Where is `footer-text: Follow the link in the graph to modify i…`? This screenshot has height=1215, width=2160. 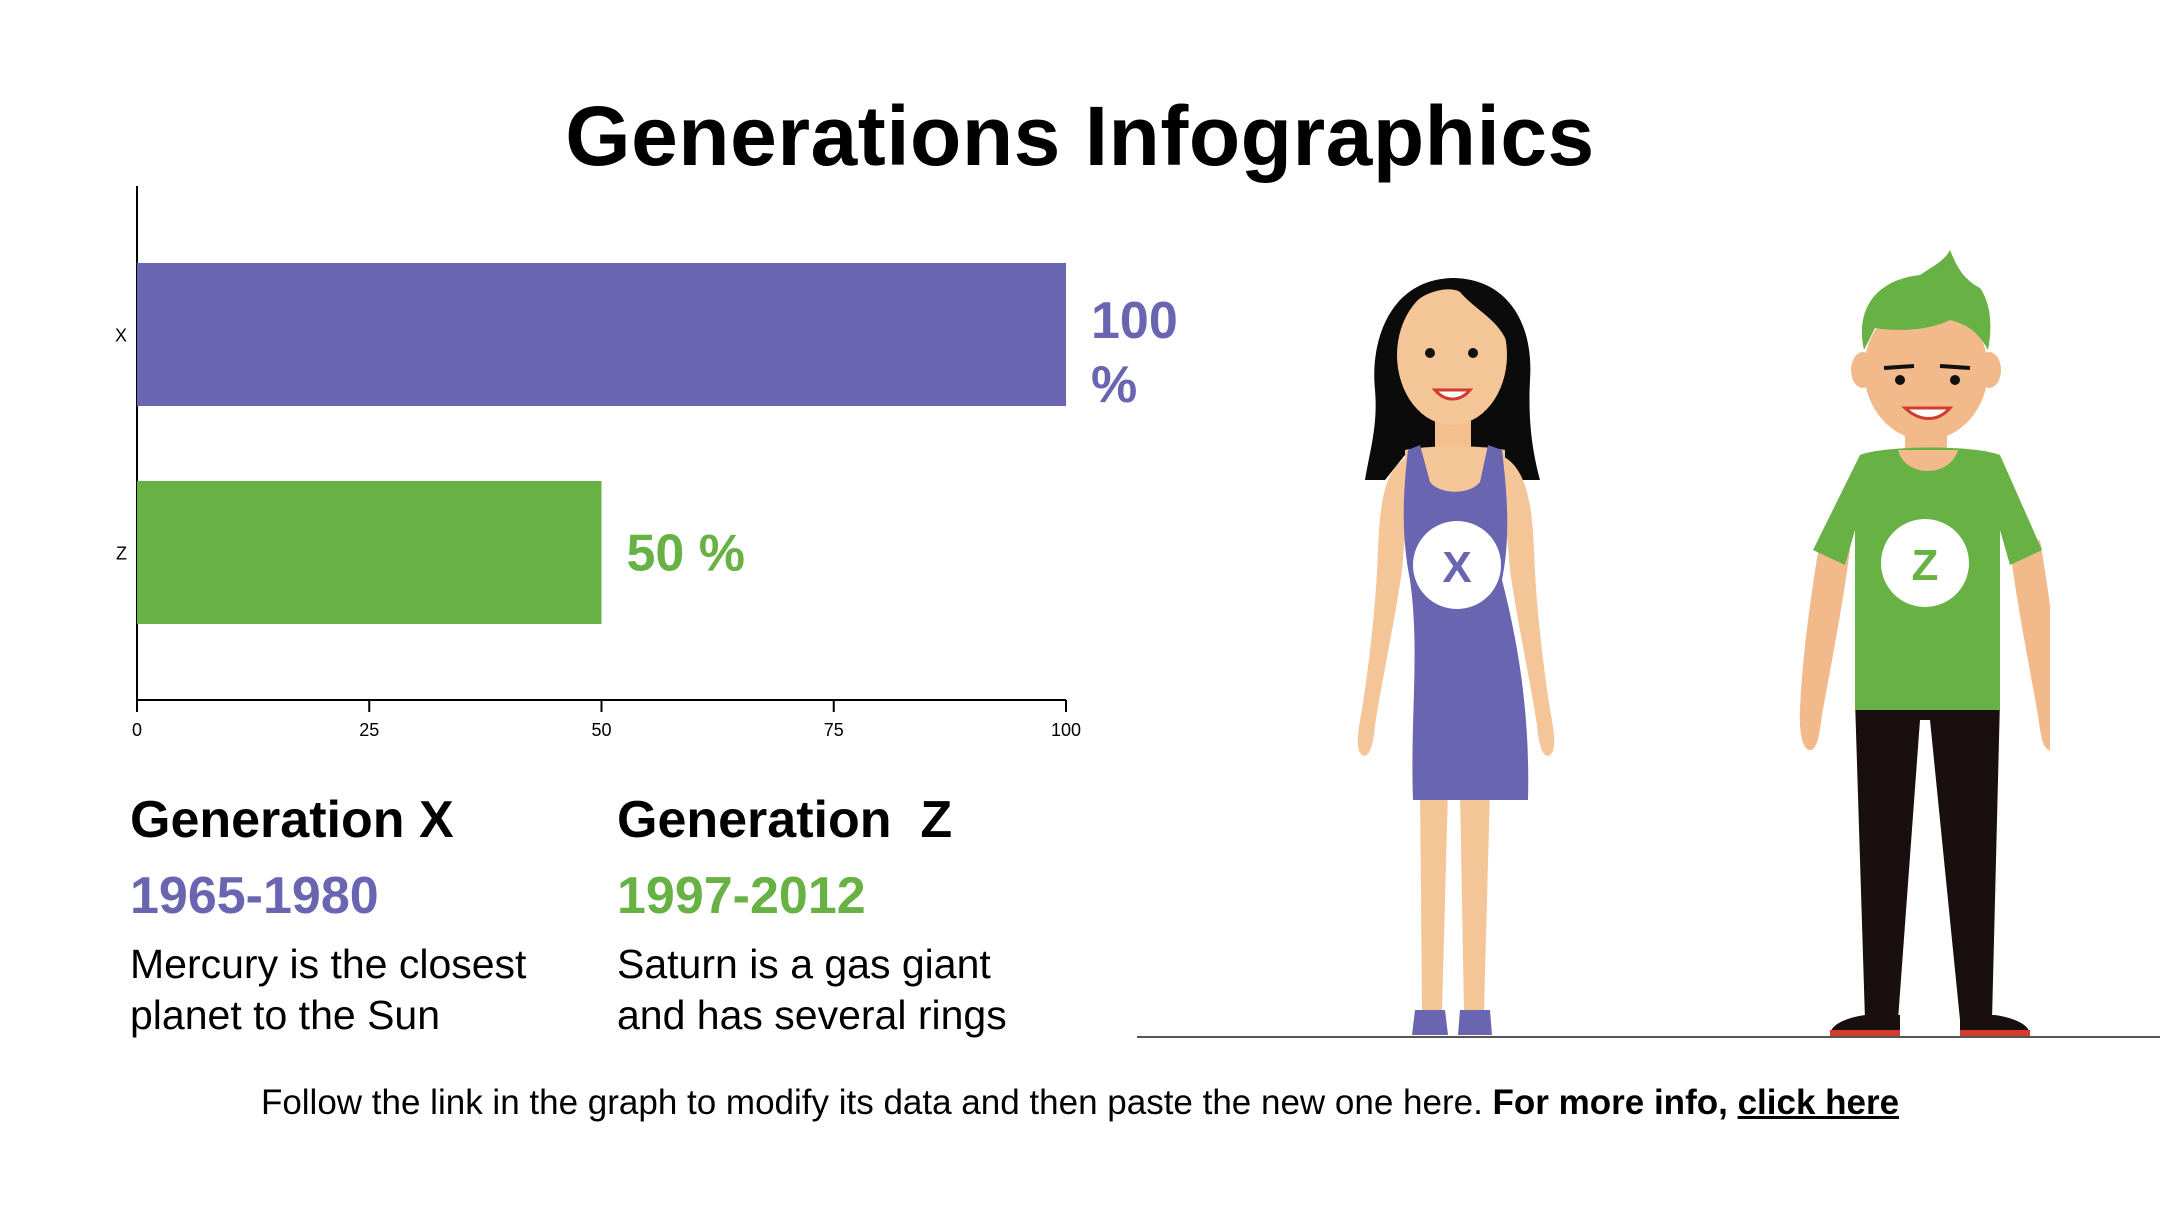 footer-text: Follow the link in the graph to modify i… is located at coordinates (871, 1102).